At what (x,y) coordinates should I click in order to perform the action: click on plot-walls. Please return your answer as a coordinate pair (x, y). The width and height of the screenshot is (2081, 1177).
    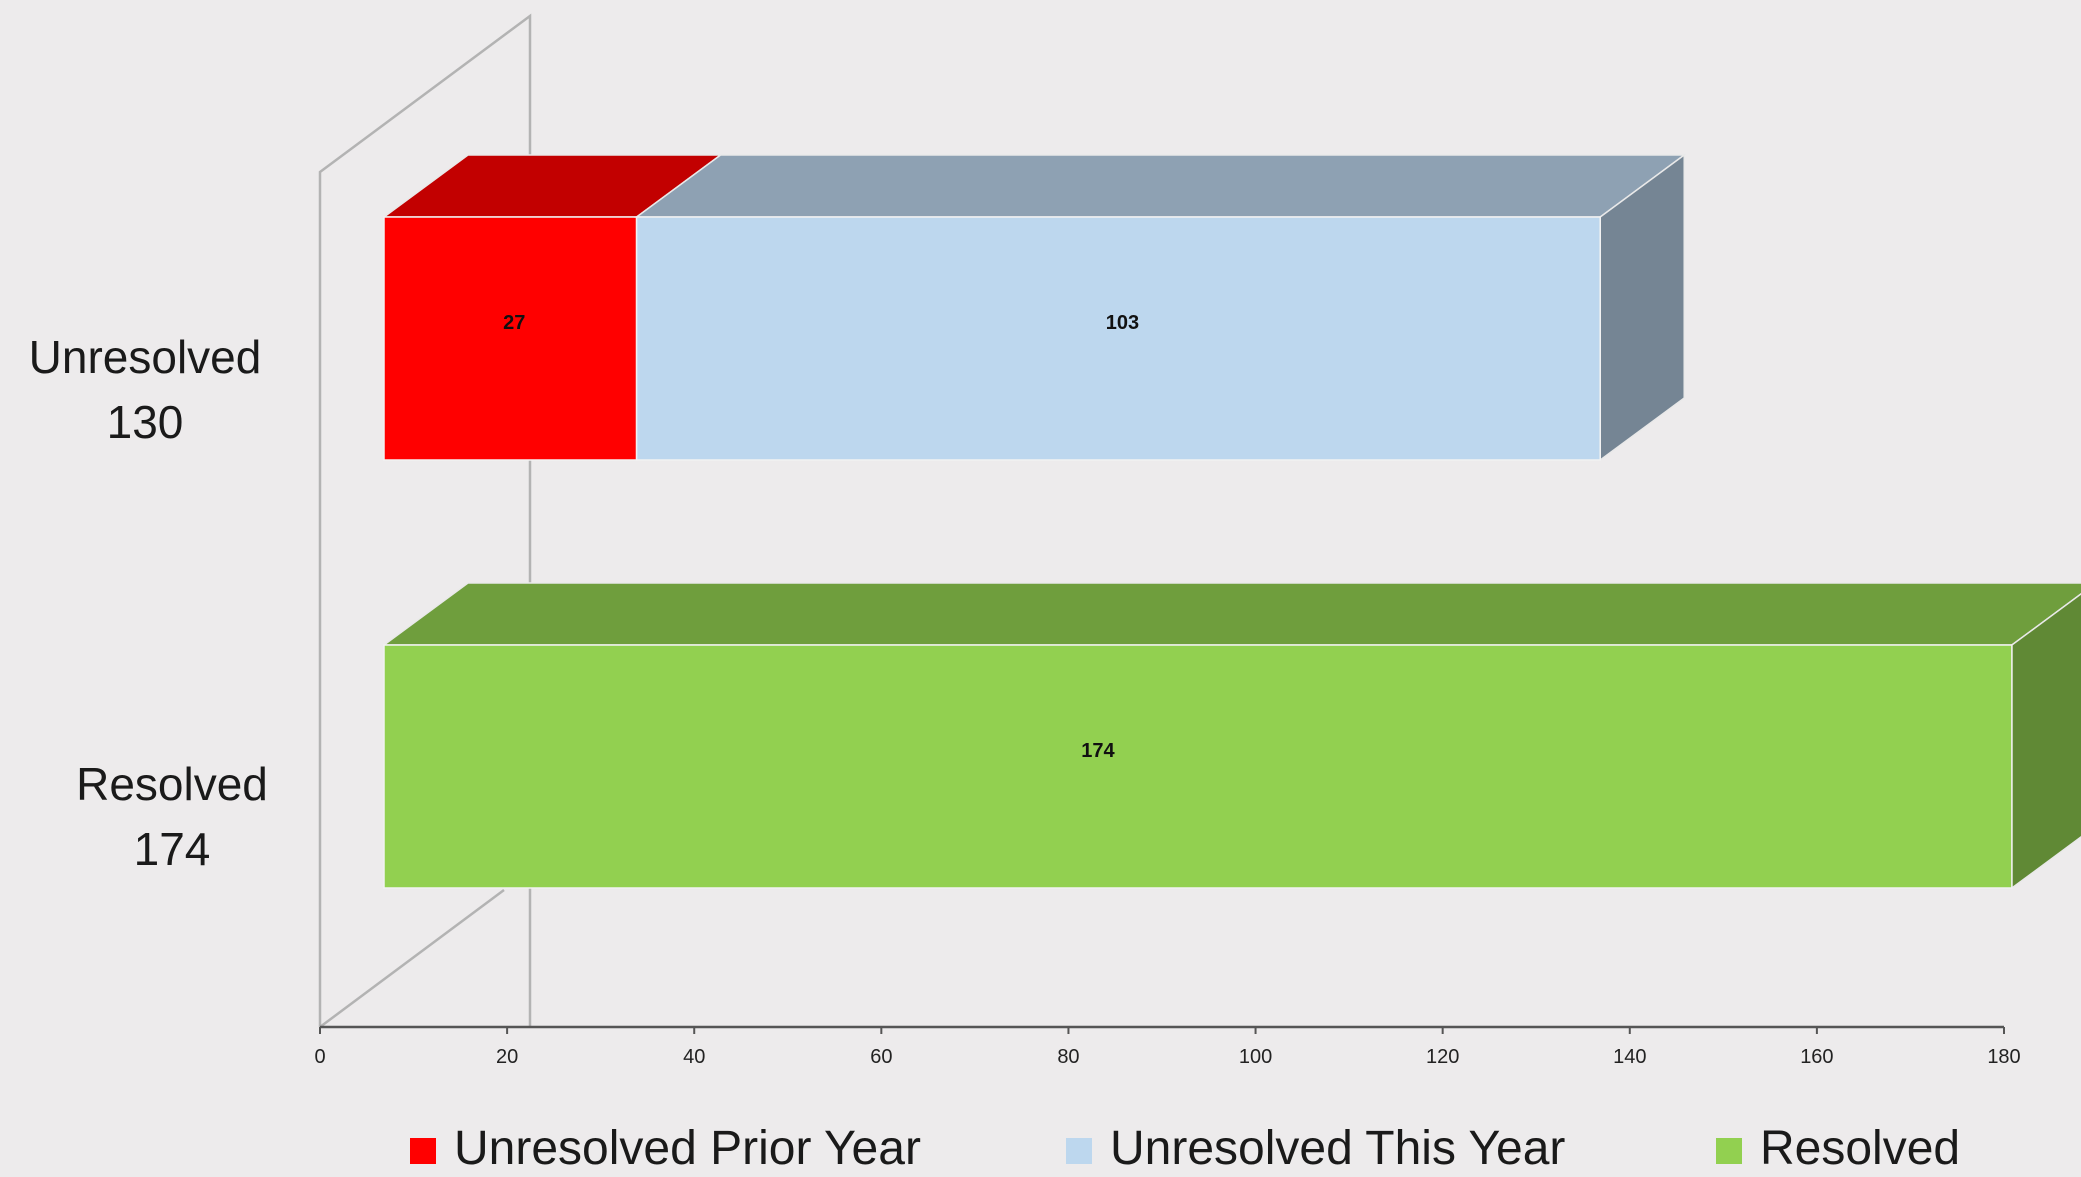
    Looking at the image, I should click on (425, 521).